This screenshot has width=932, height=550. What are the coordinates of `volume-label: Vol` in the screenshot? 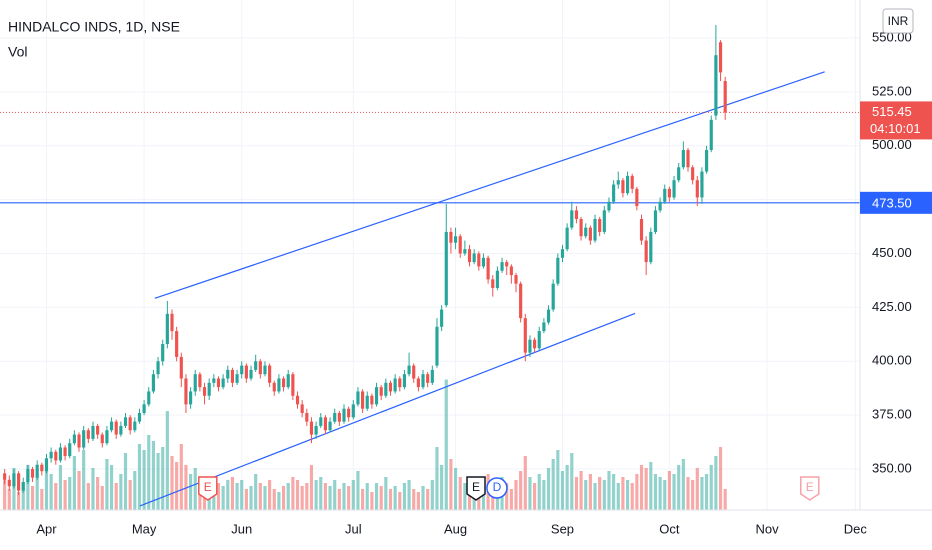 It's located at (17, 52).